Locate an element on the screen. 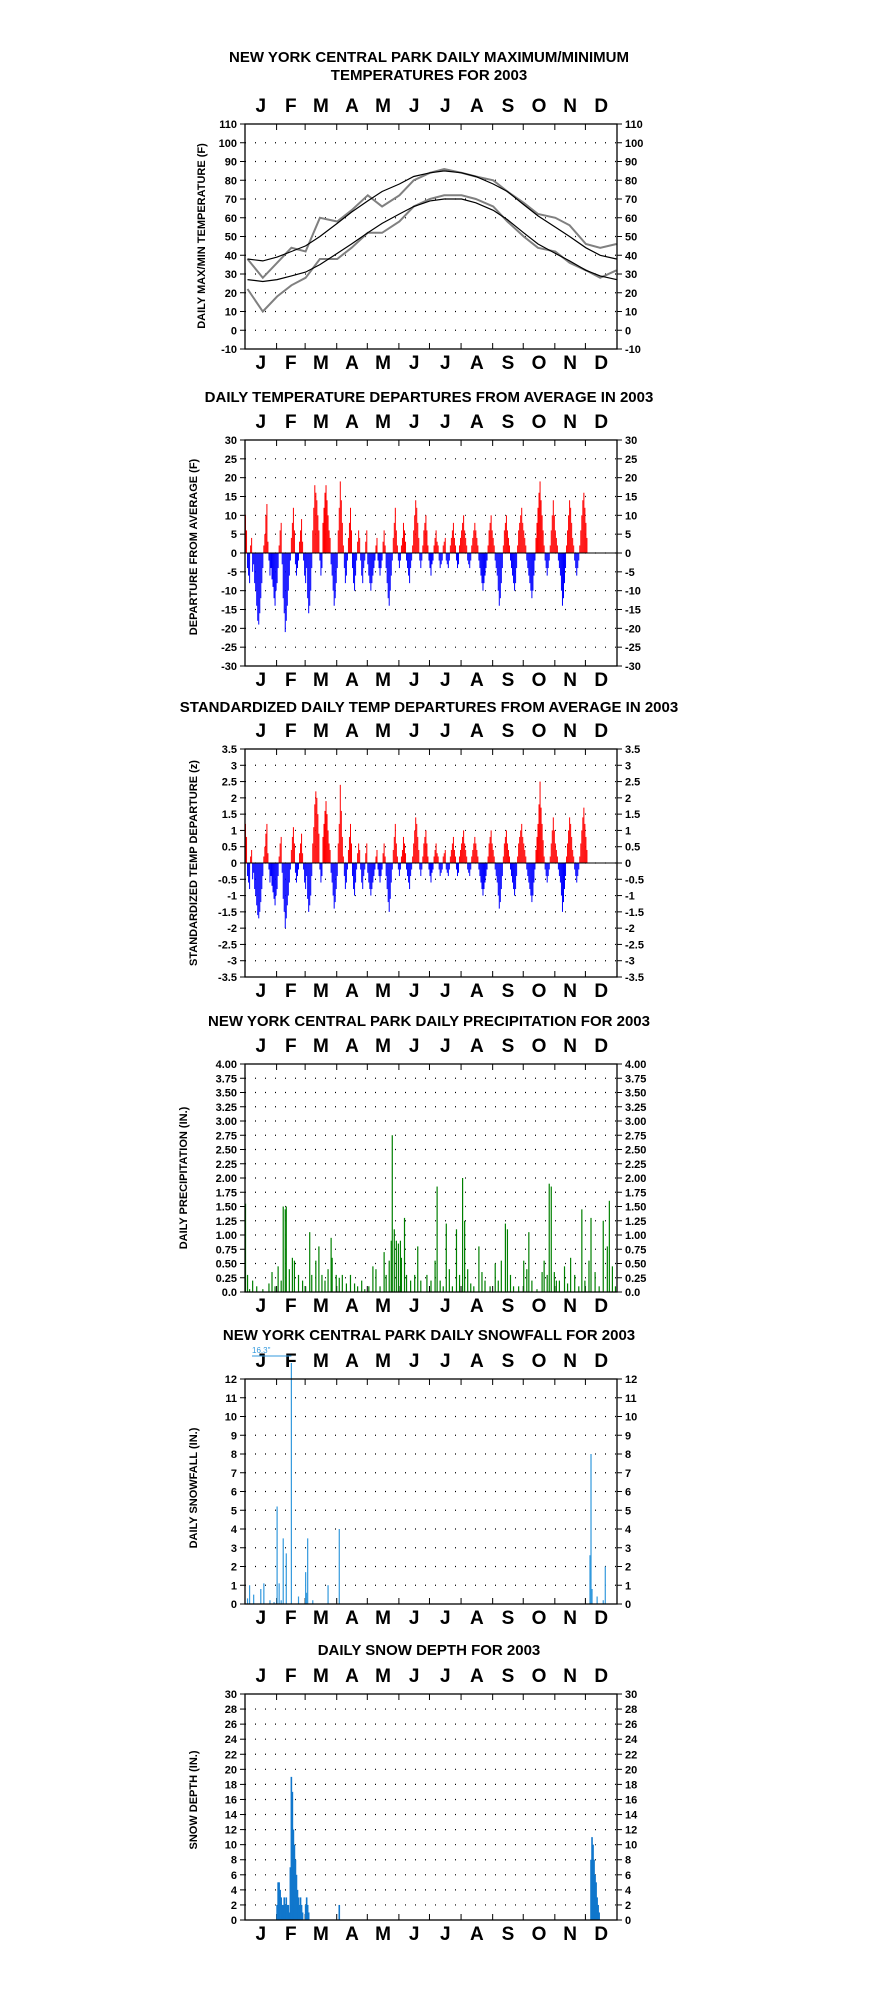  y-tick-label-right: 5 is located at coordinates (628, 1511).